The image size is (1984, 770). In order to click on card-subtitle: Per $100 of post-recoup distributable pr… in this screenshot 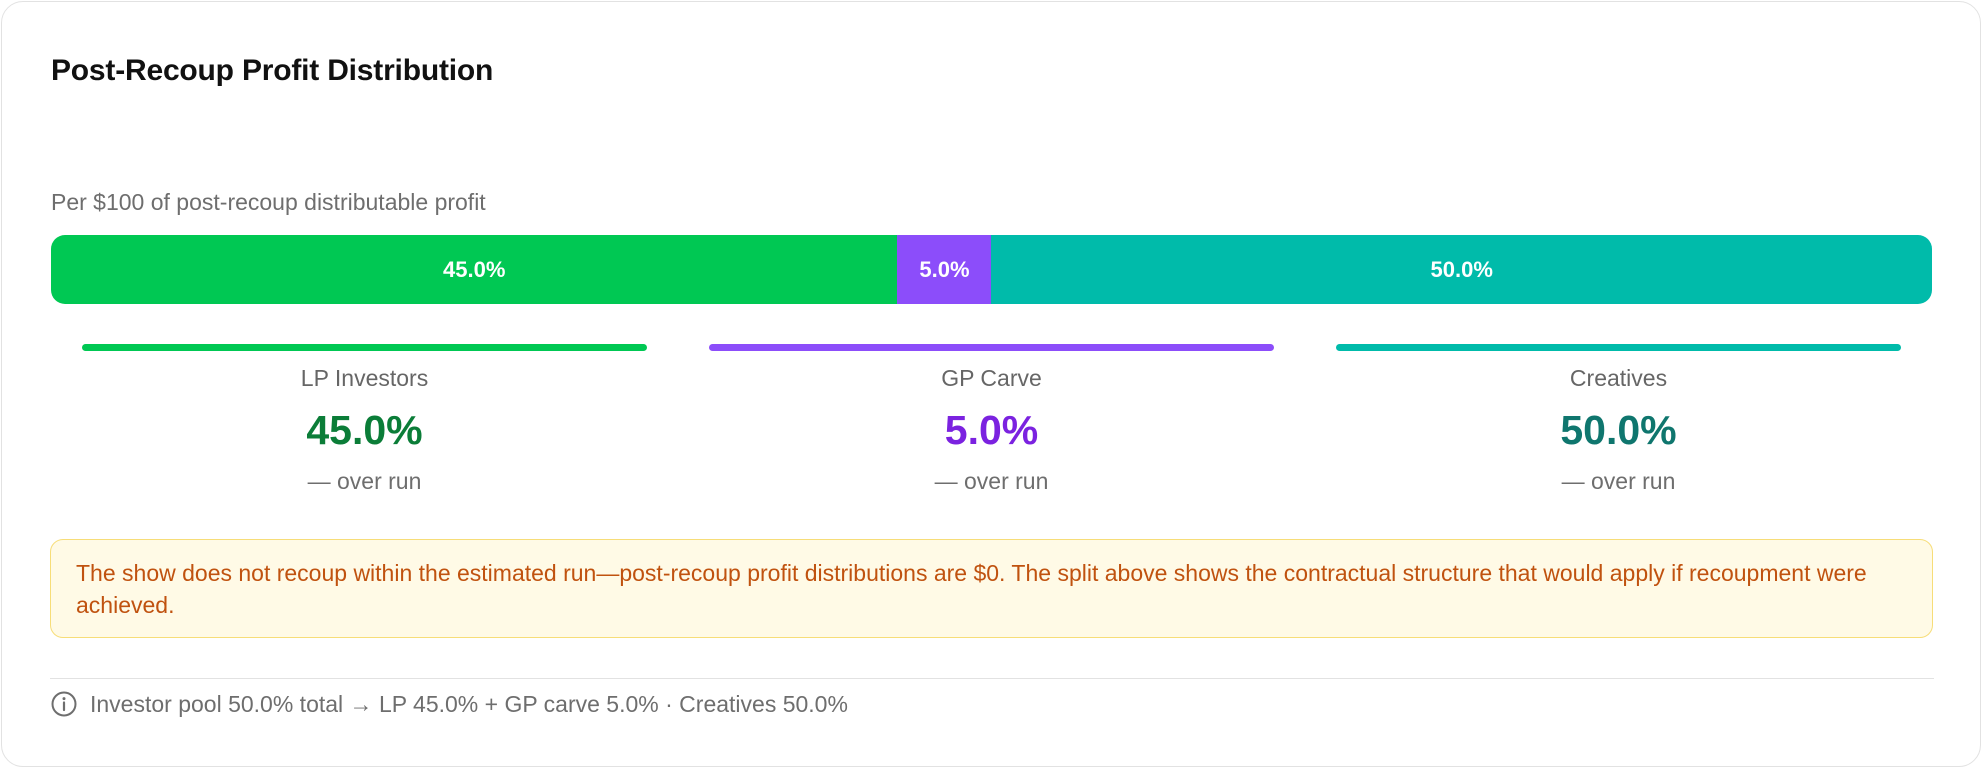, I will do `click(268, 202)`.